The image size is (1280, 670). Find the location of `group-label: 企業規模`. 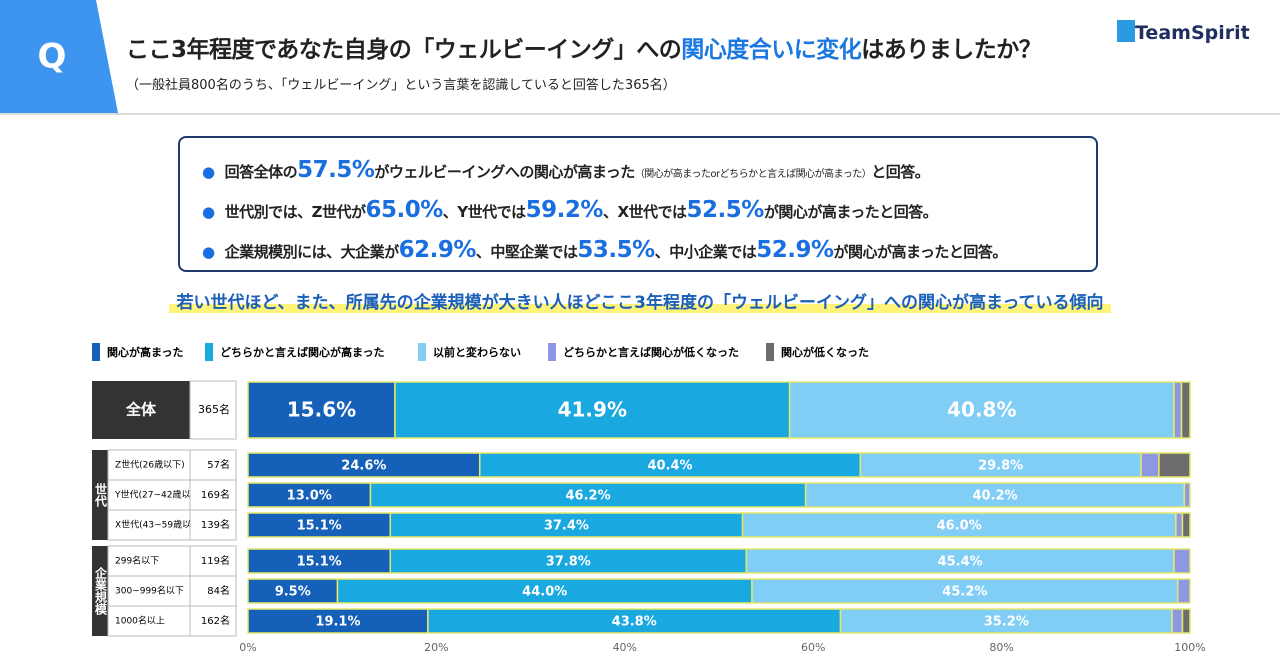

group-label: 企業規模 is located at coordinates (101, 591).